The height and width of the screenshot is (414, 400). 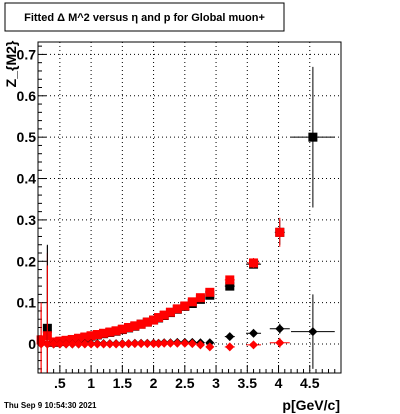 What do you see at coordinates (11, 63) in the screenshot?
I see `y-axis-title: Z_{M2}` at bounding box center [11, 63].